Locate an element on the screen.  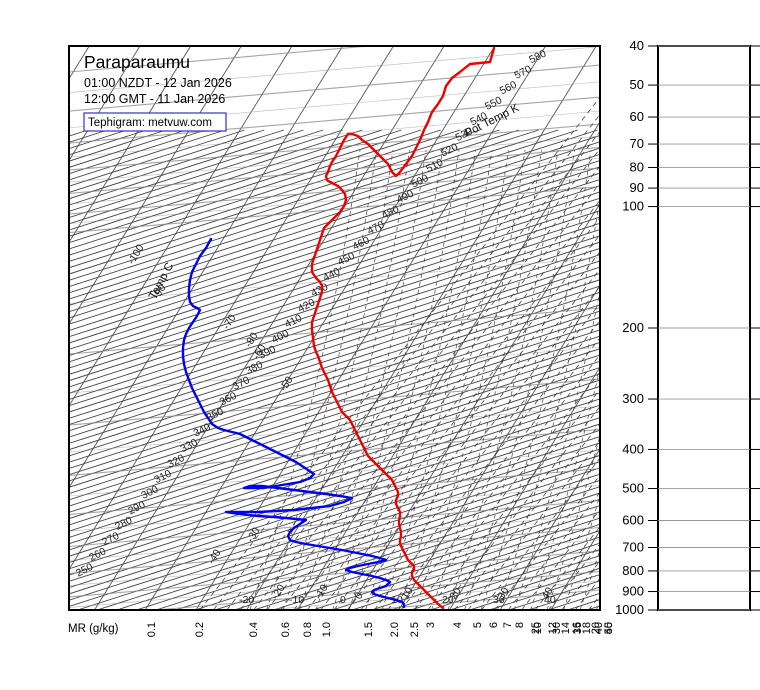
mixing-ratio-tick-label: 1.5 is located at coordinates (369, 629).